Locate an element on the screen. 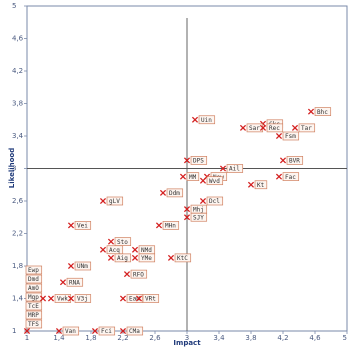  data-point: Vei is located at coordinates (79, 225).